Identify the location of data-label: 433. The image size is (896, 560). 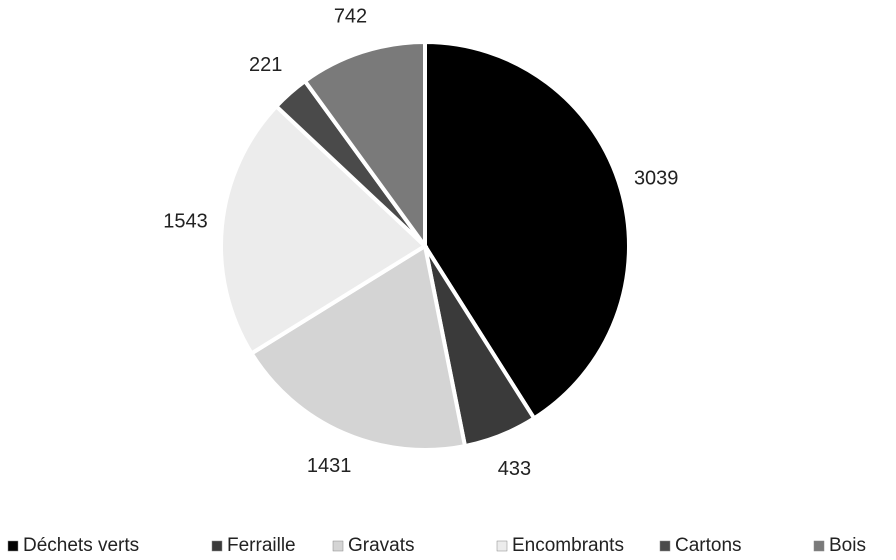
(514, 469).